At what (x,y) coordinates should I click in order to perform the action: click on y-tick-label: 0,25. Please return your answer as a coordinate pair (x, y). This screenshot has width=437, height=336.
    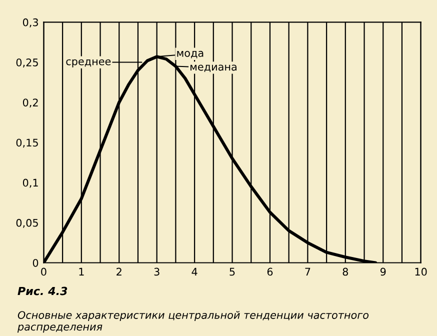
    Looking at the image, I should click on (27, 63).